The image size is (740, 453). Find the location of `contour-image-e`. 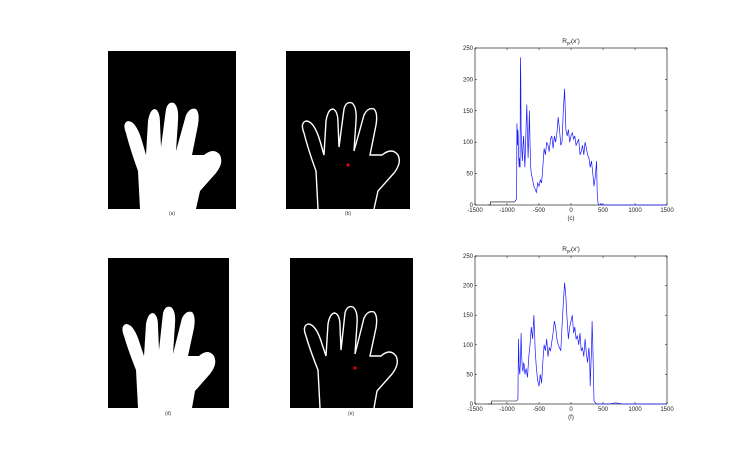

contour-image-e is located at coordinates (351, 333).